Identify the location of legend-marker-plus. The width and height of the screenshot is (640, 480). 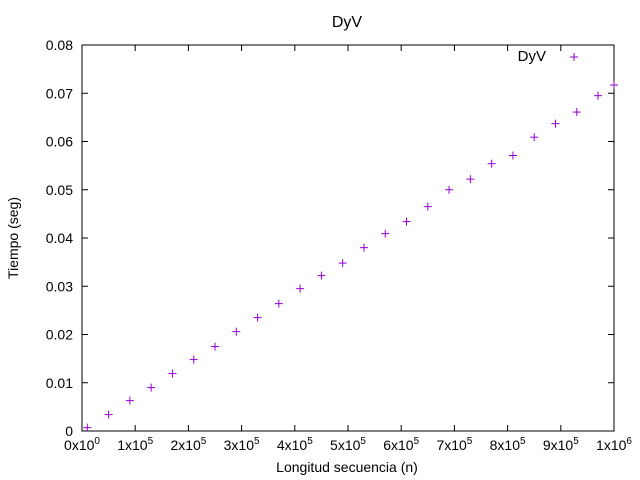
(574, 57).